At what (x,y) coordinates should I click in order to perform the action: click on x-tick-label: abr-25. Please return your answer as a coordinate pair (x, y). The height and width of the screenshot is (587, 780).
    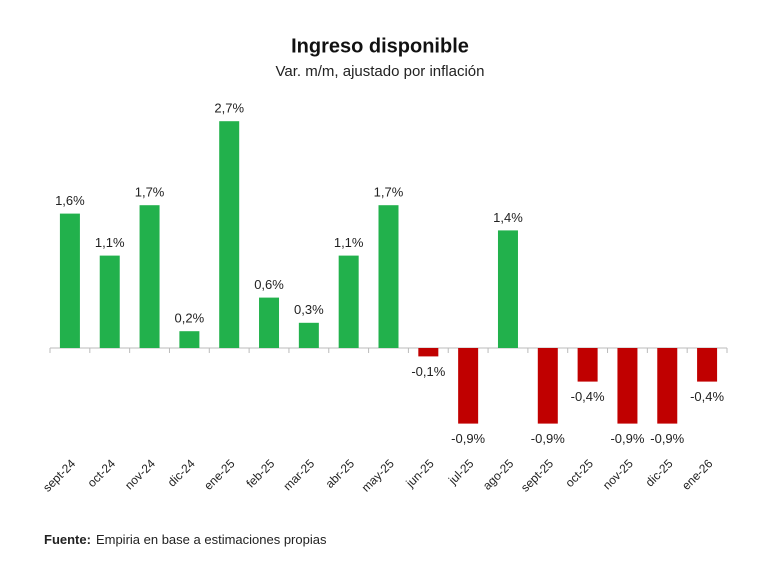
    Looking at the image, I should click on (340, 473).